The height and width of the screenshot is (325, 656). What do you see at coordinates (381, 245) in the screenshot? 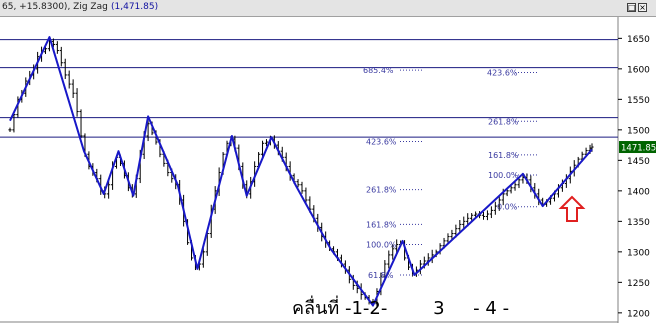
I see `fib-label-9: 100.0%` at bounding box center [381, 245].